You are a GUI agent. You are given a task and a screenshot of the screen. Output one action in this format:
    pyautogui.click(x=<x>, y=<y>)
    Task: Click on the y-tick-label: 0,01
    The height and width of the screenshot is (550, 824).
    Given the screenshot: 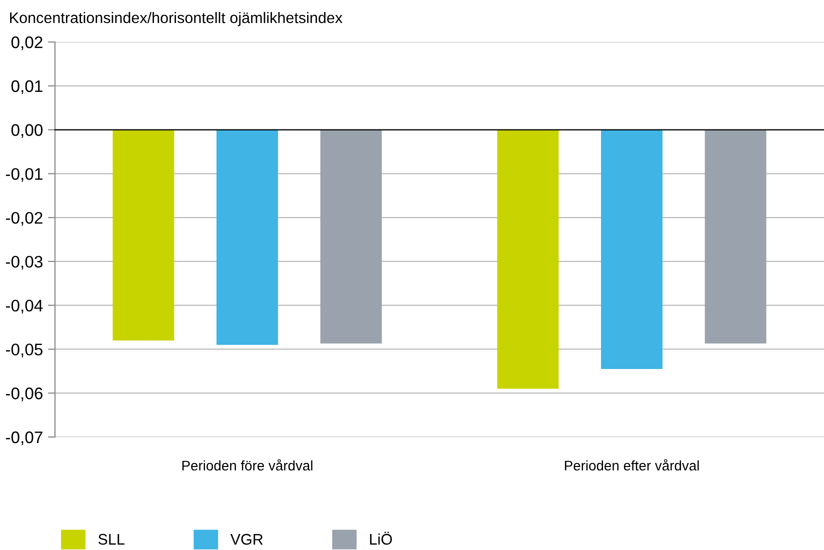 What is the action you would take?
    pyautogui.click(x=26, y=87)
    